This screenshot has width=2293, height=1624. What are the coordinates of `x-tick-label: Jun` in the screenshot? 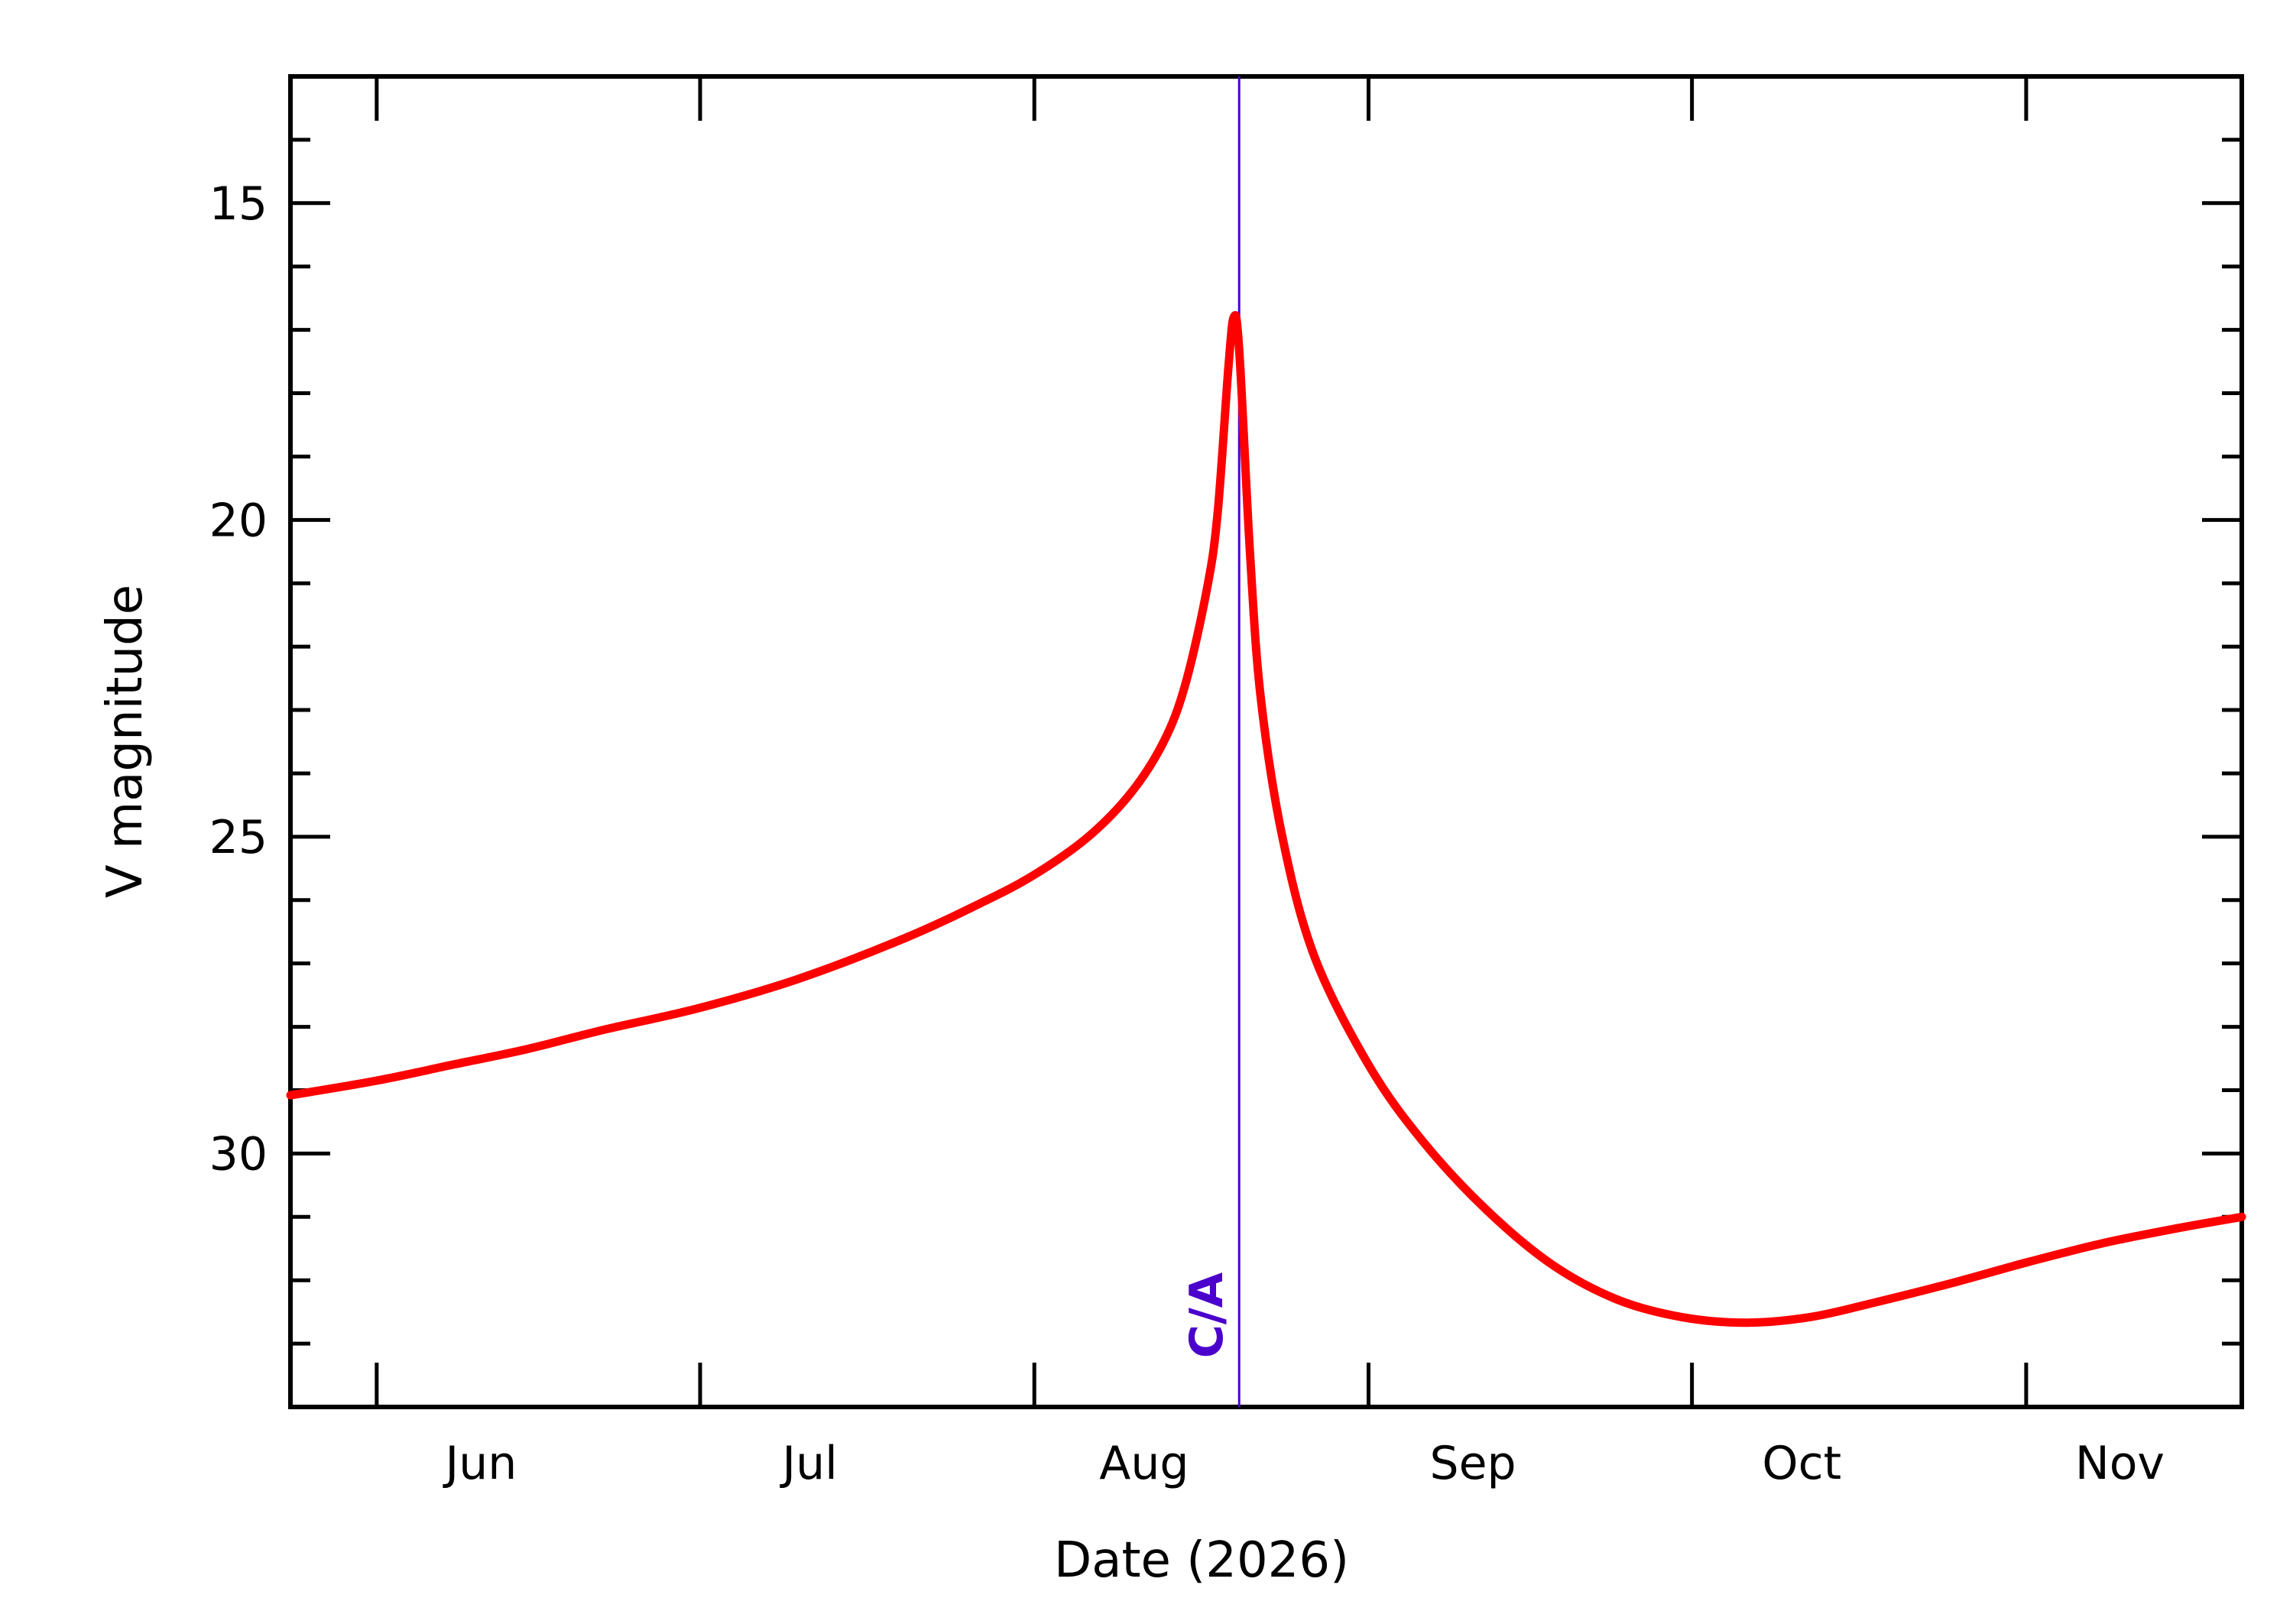 It's located at (480, 1463).